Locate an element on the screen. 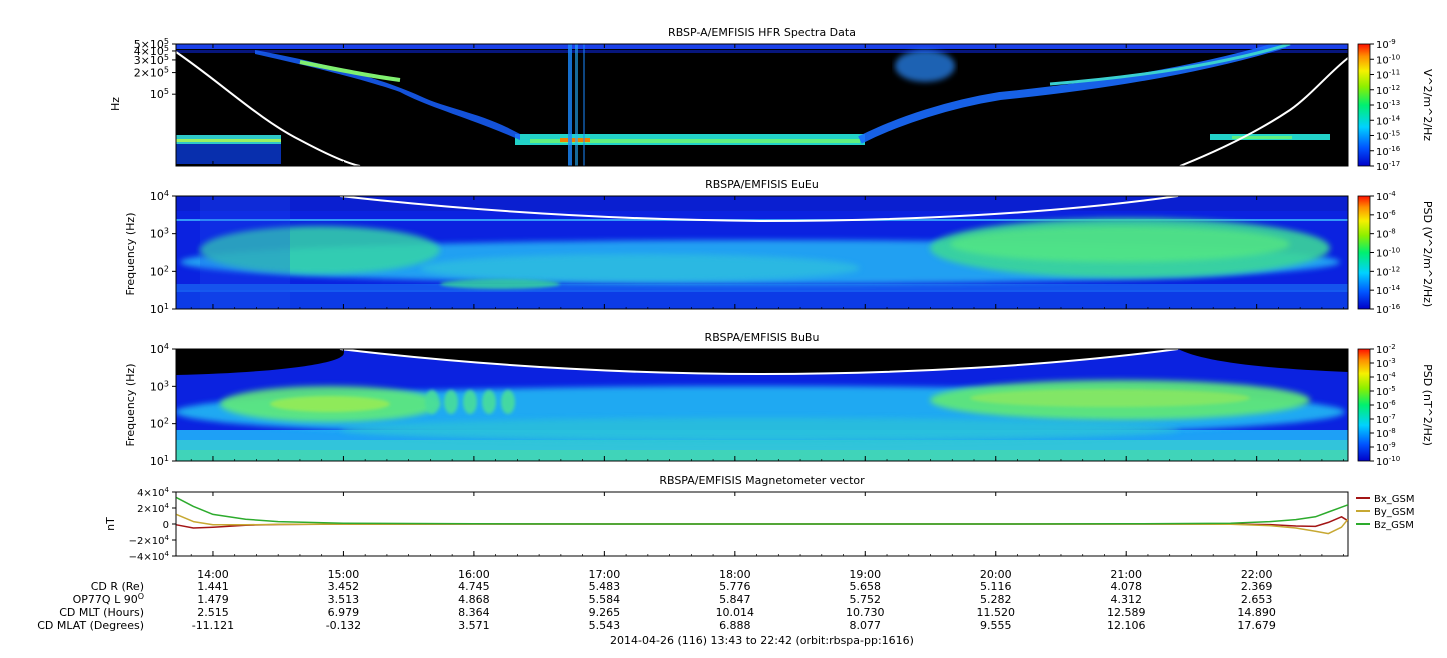 The width and height of the screenshot is (1447, 658). bubu-spectrogram is located at coordinates (762, 405).